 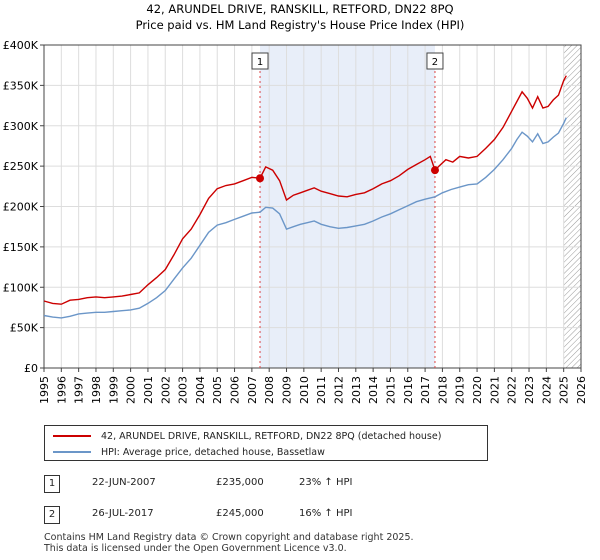 I want to click on y-tick-label: £400K, so click(x=21, y=45).